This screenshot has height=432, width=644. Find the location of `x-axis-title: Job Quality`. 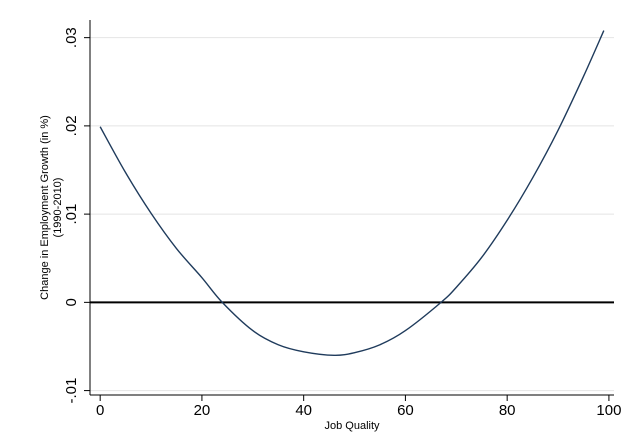

x-axis-title: Job Quality is located at coordinates (352, 426).